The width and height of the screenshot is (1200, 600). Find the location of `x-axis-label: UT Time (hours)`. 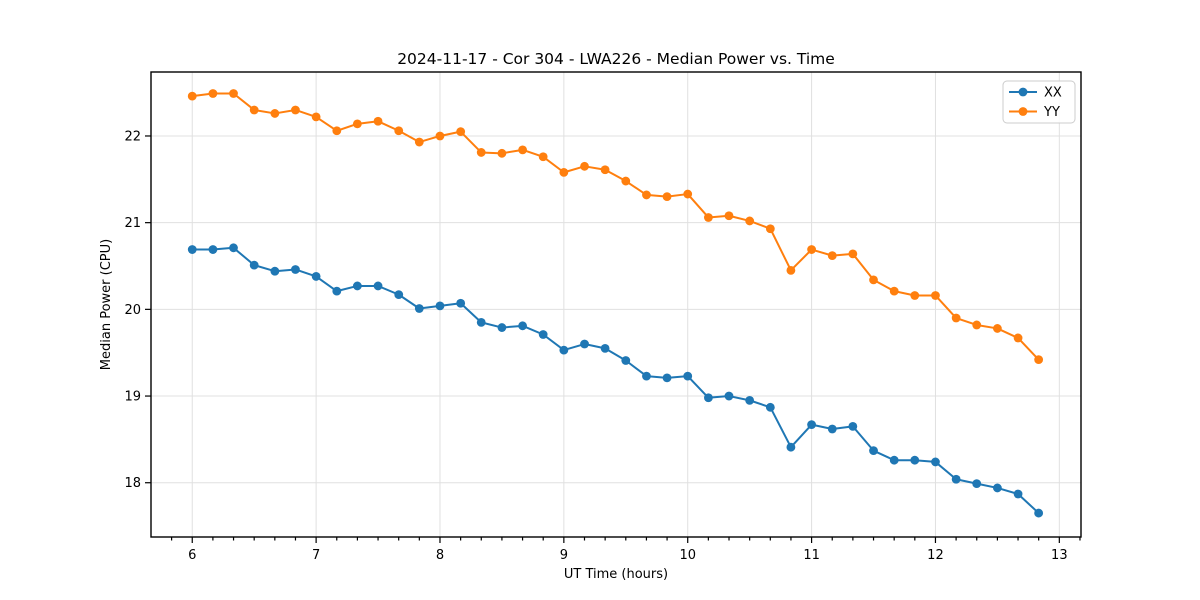

x-axis-label: UT Time (hours) is located at coordinates (616, 574).